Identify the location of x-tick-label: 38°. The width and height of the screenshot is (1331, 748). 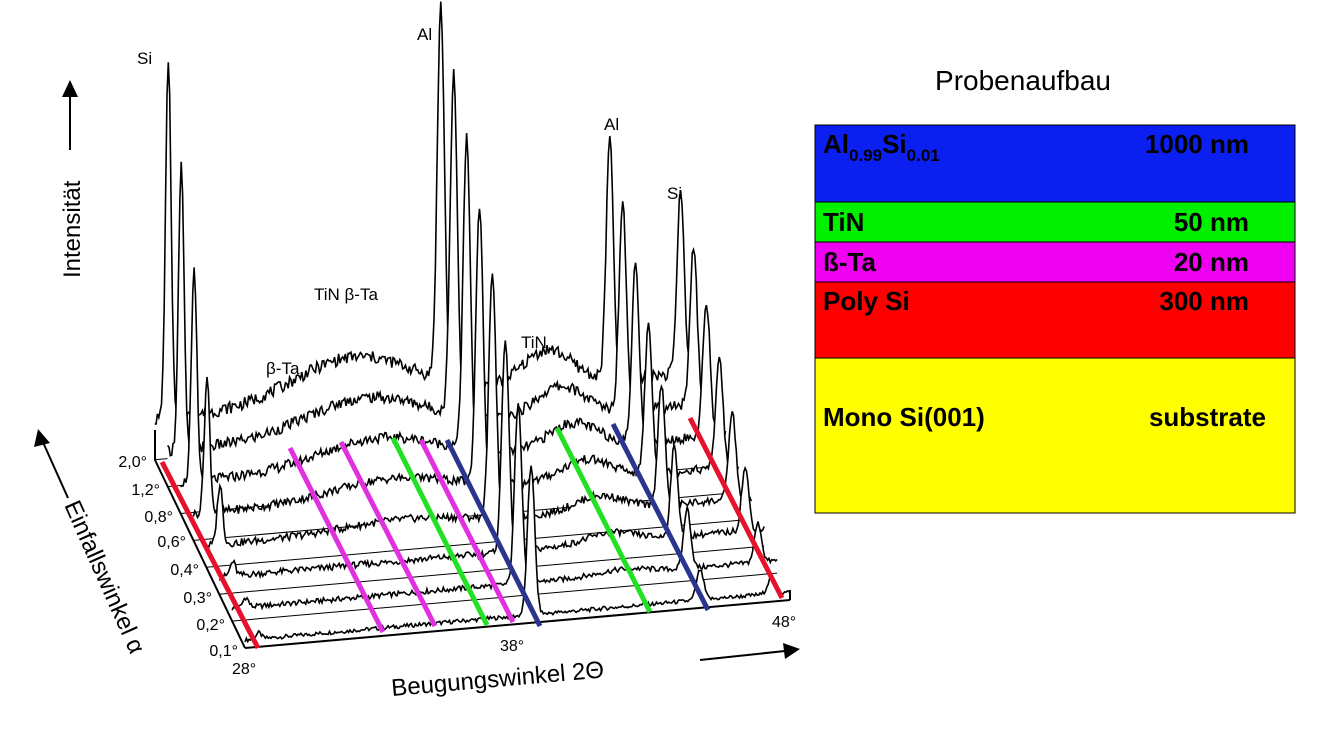
(512, 646).